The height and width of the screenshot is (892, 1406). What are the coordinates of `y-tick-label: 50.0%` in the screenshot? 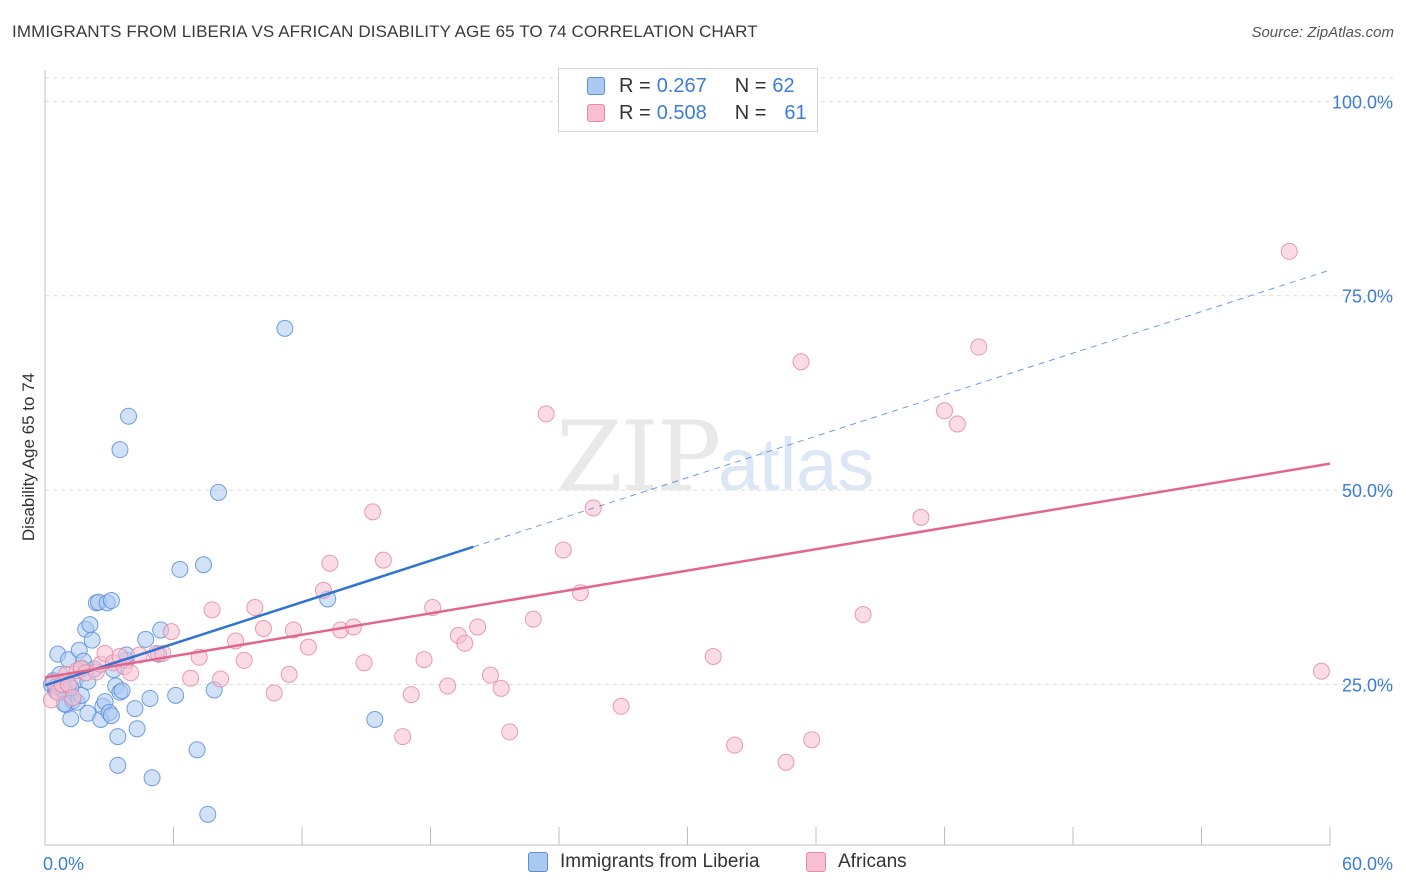 It's located at (1367, 491).